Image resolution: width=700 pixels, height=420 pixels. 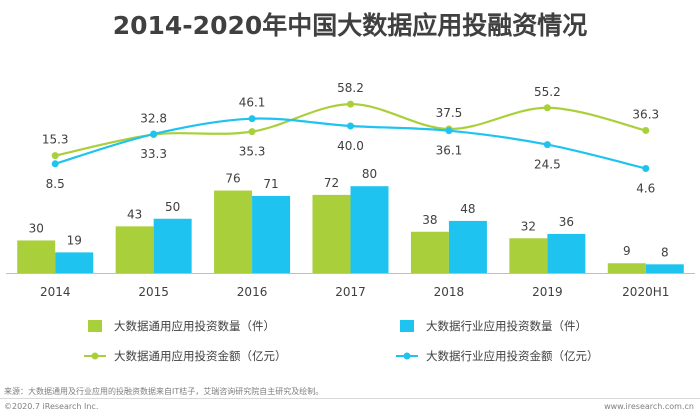 I want to click on line-label-1-2015: 32.8, so click(x=153, y=119).